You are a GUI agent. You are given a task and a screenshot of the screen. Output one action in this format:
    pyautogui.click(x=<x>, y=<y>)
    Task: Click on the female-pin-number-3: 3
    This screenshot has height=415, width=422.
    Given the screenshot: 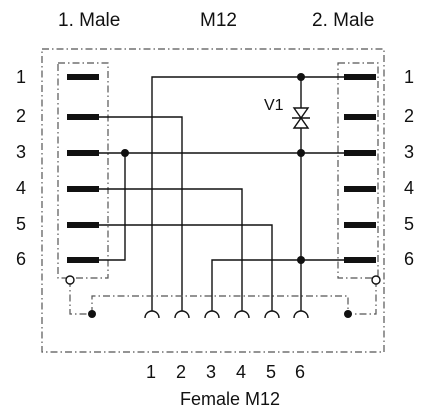 What is the action you would take?
    pyautogui.click(x=211, y=372)
    